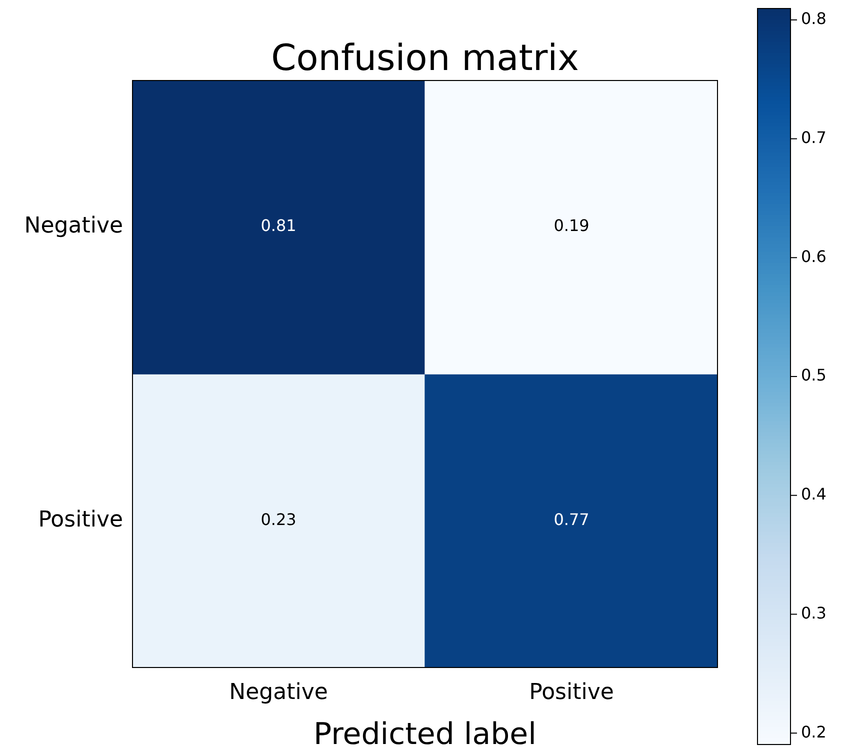 This screenshot has height=754, width=846. I want to click on data-label: 0.81, so click(278, 226).